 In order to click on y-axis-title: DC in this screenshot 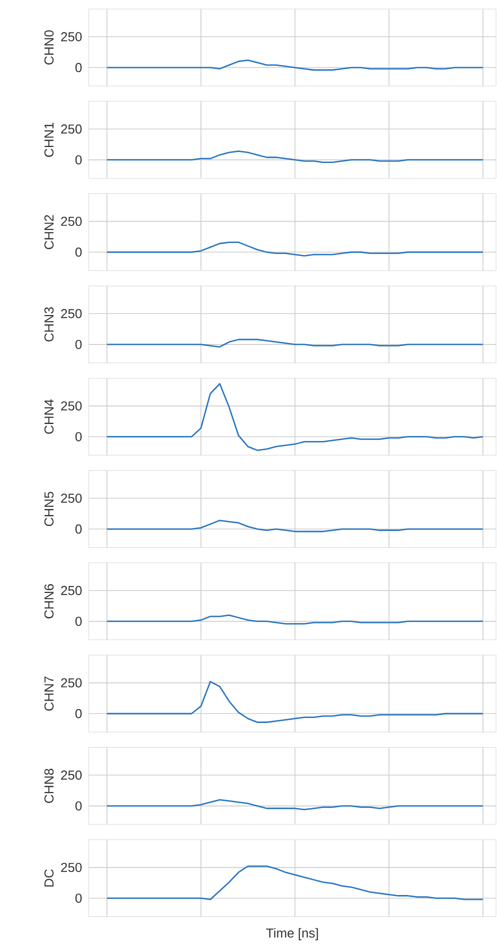, I will do `click(49, 878)`.